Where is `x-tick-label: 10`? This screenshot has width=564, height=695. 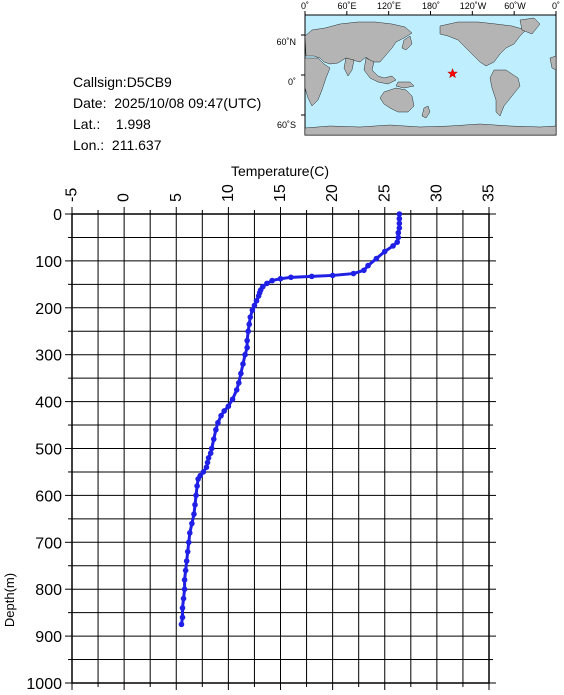
x-tick-label: 10 is located at coordinates (228, 193).